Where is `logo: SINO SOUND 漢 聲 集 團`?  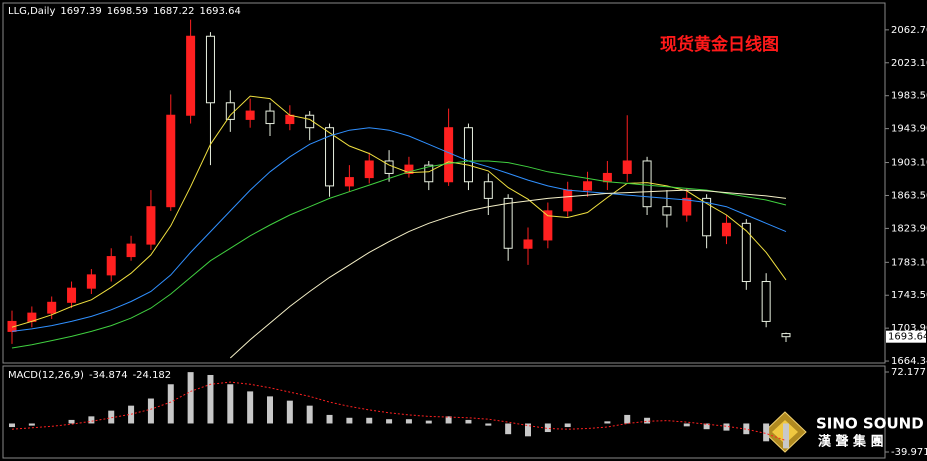
logo: SINO SOUND 漢 聲 集 團 is located at coordinates (843, 432).